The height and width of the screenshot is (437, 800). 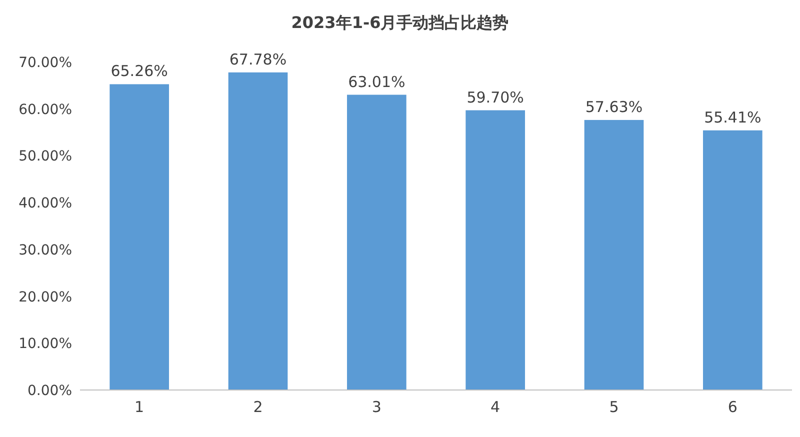 I want to click on y-tick-label: 50.00%, so click(x=45, y=156).